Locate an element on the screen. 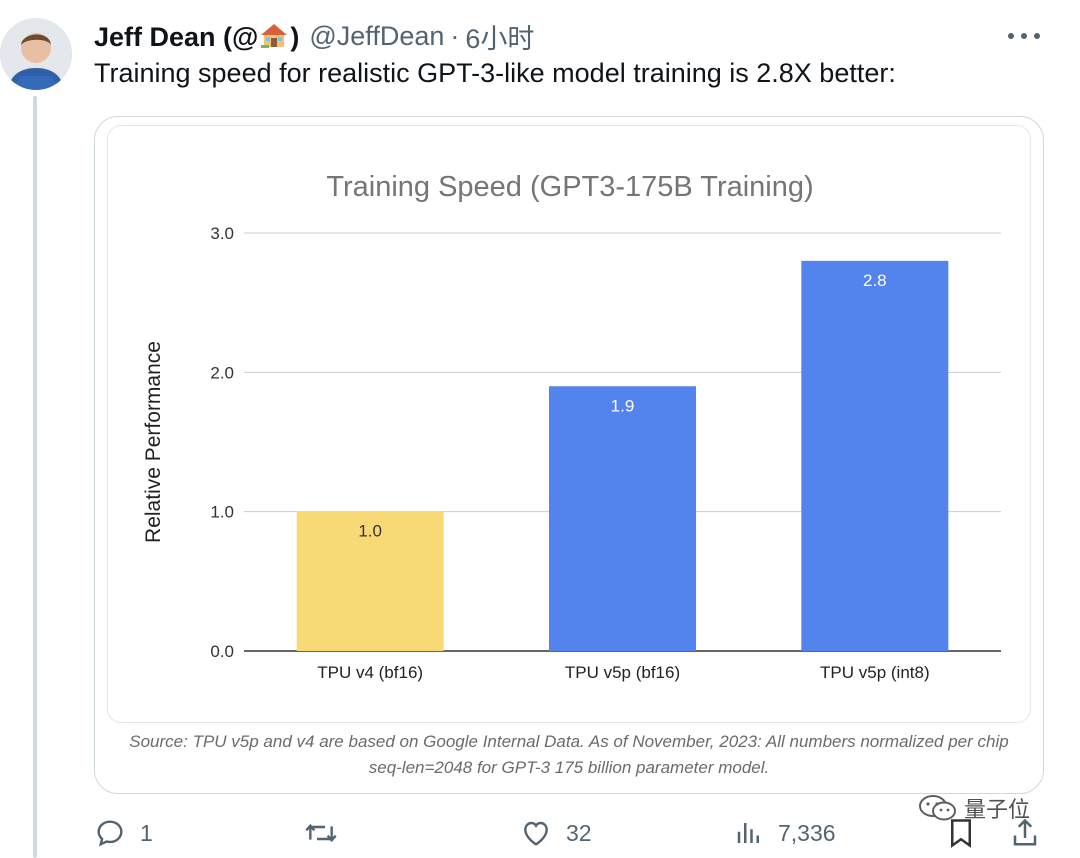 The width and height of the screenshot is (1080, 858). tweet-header: Jeff Dean (@ ) @JeffDean · 6小时 is located at coordinates (314, 36).